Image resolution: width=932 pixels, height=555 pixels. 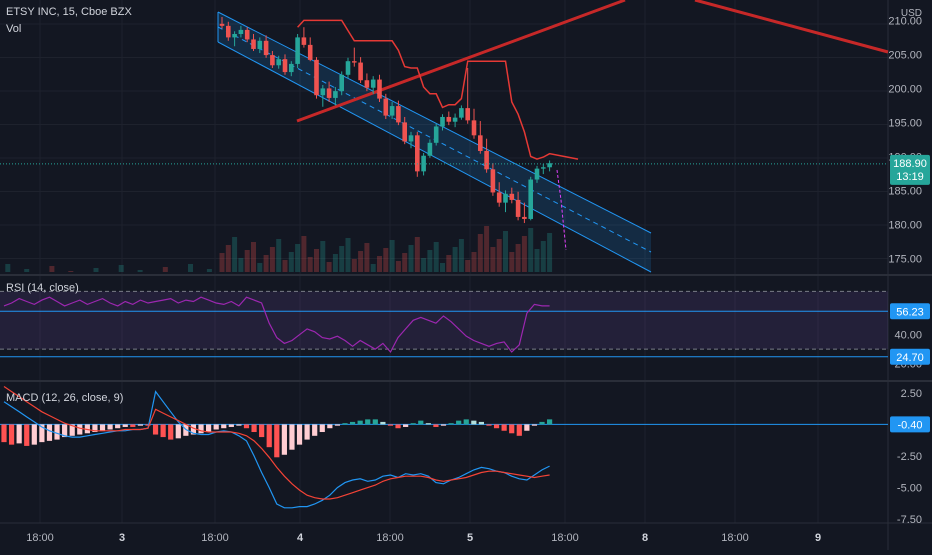 I want to click on macd-tick-label: 2.50, so click(x=911, y=394).